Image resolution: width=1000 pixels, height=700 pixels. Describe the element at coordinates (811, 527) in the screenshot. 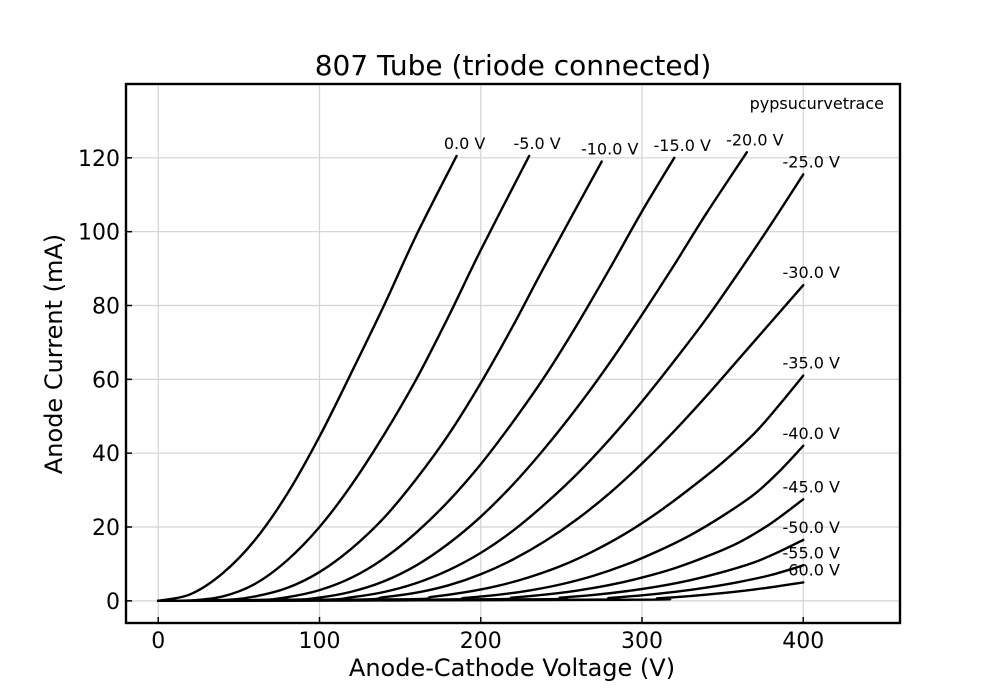

I see `curve-label: -50.0 V` at that location.